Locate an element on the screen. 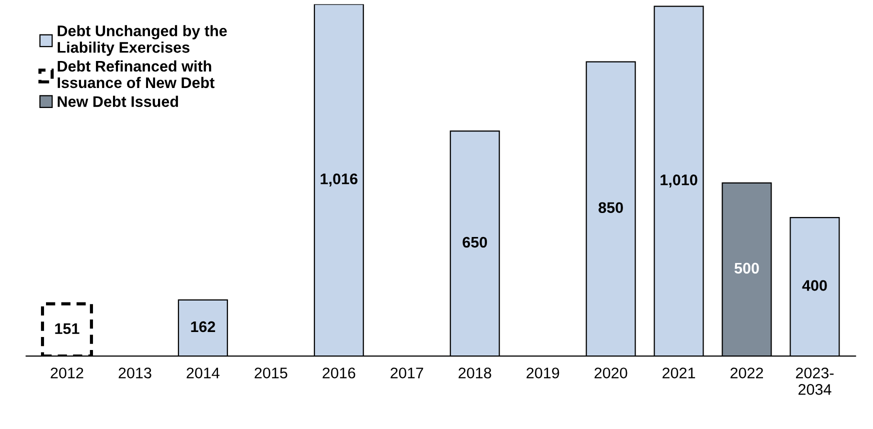 The height and width of the screenshot is (429, 873). x-tick-label: 2020 is located at coordinates (611, 373).